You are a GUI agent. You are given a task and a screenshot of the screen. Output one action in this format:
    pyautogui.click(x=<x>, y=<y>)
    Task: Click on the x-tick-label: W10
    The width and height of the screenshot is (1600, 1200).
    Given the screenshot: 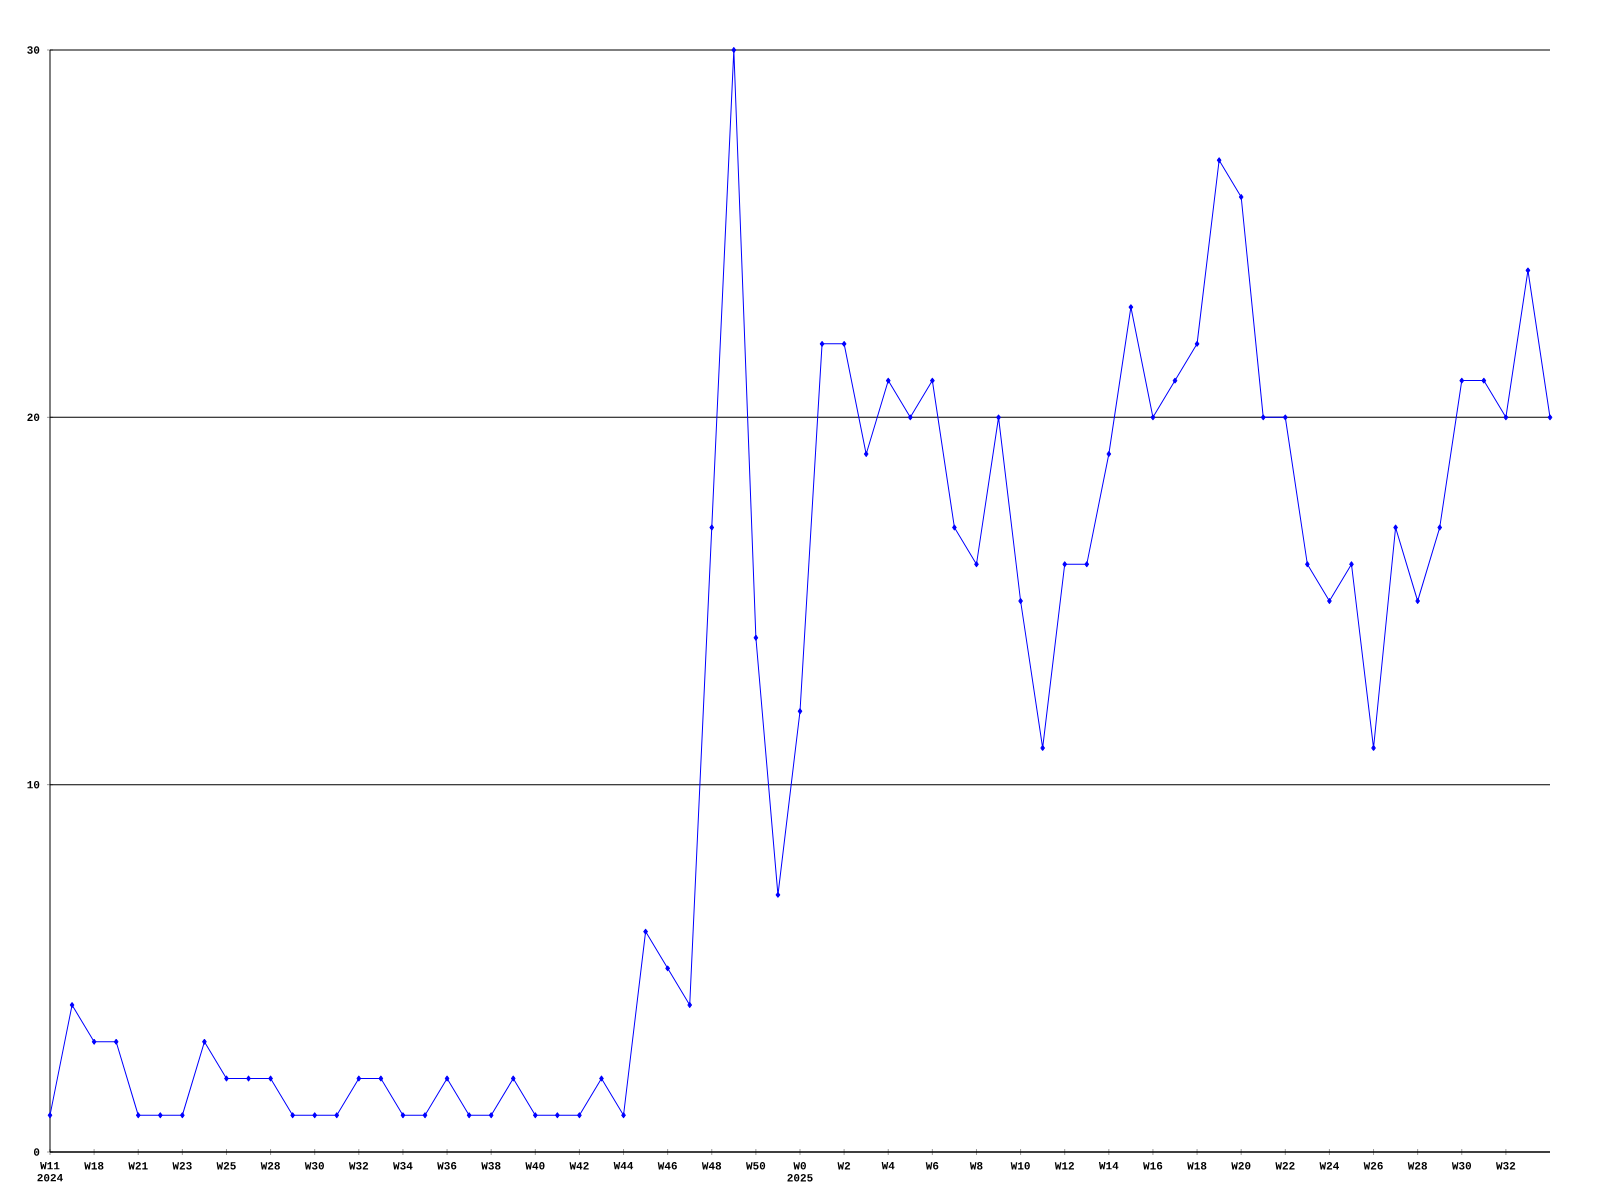 What is the action you would take?
    pyautogui.click(x=1020, y=1166)
    